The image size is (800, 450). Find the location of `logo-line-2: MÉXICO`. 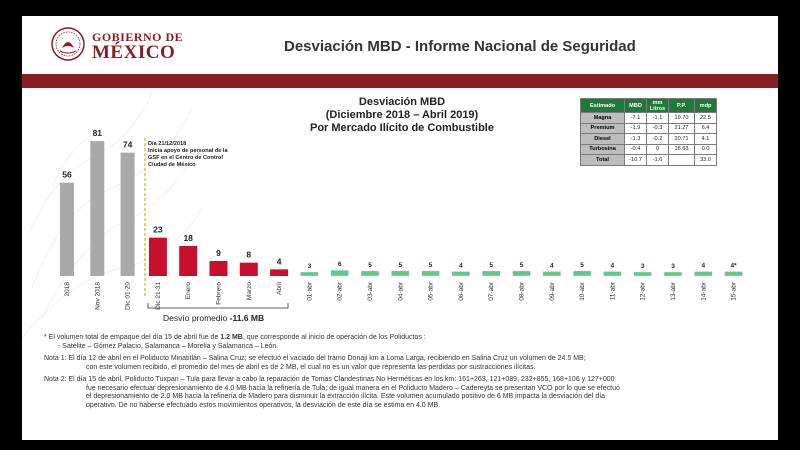

logo-line-2: MÉXICO is located at coordinates (134, 52).